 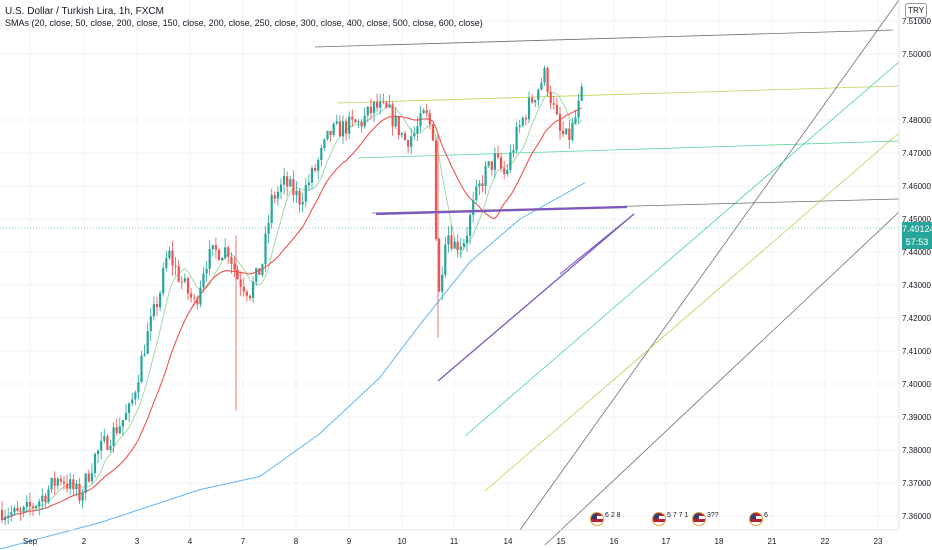 I want to click on event-marker: 5 7 7 1, so click(x=670, y=520).